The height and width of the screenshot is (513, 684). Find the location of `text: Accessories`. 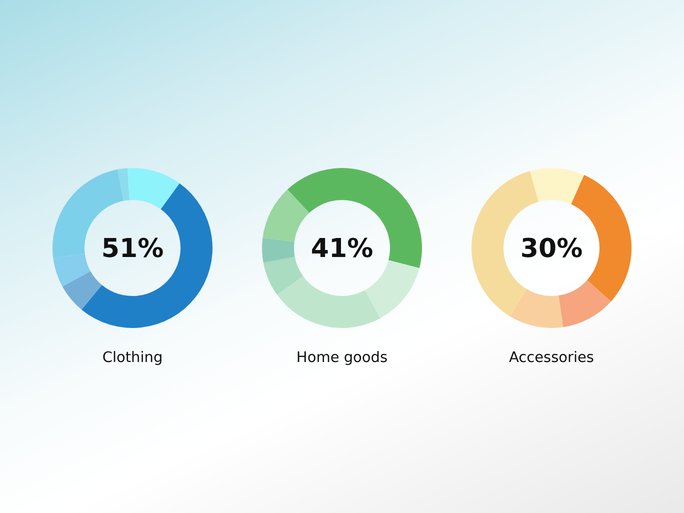

text: Accessories is located at coordinates (551, 358).